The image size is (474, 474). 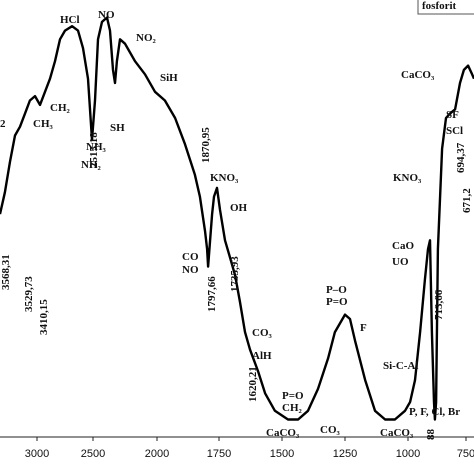 What do you see at coordinates (403, 246) in the screenshot?
I see `annotation: CaO` at bounding box center [403, 246].